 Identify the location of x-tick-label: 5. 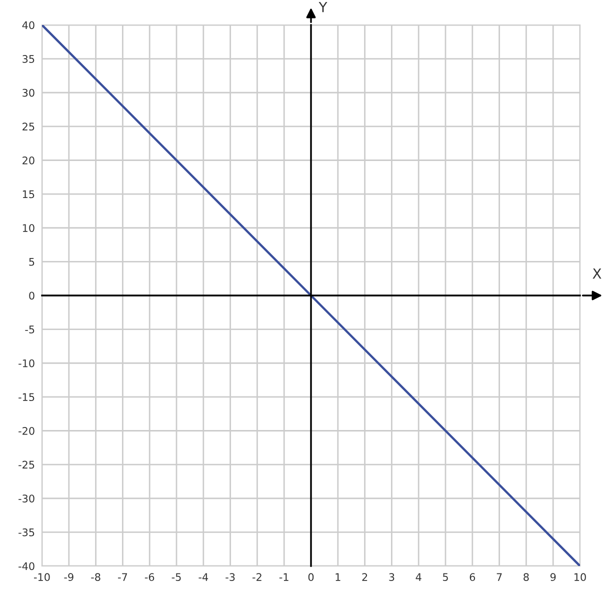
(445, 577).